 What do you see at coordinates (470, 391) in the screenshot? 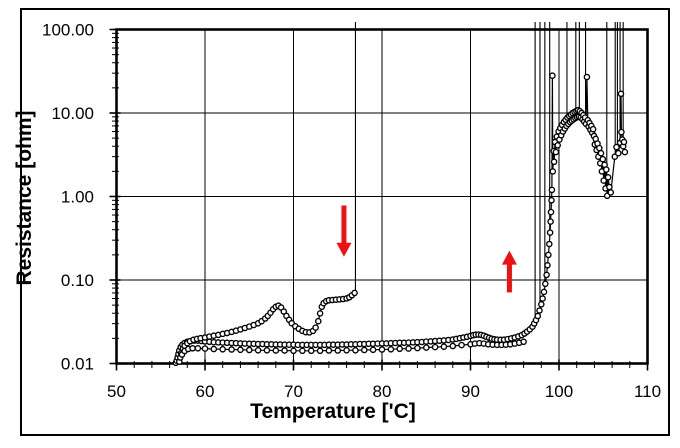
I see `x-tick-label: 90` at bounding box center [470, 391].